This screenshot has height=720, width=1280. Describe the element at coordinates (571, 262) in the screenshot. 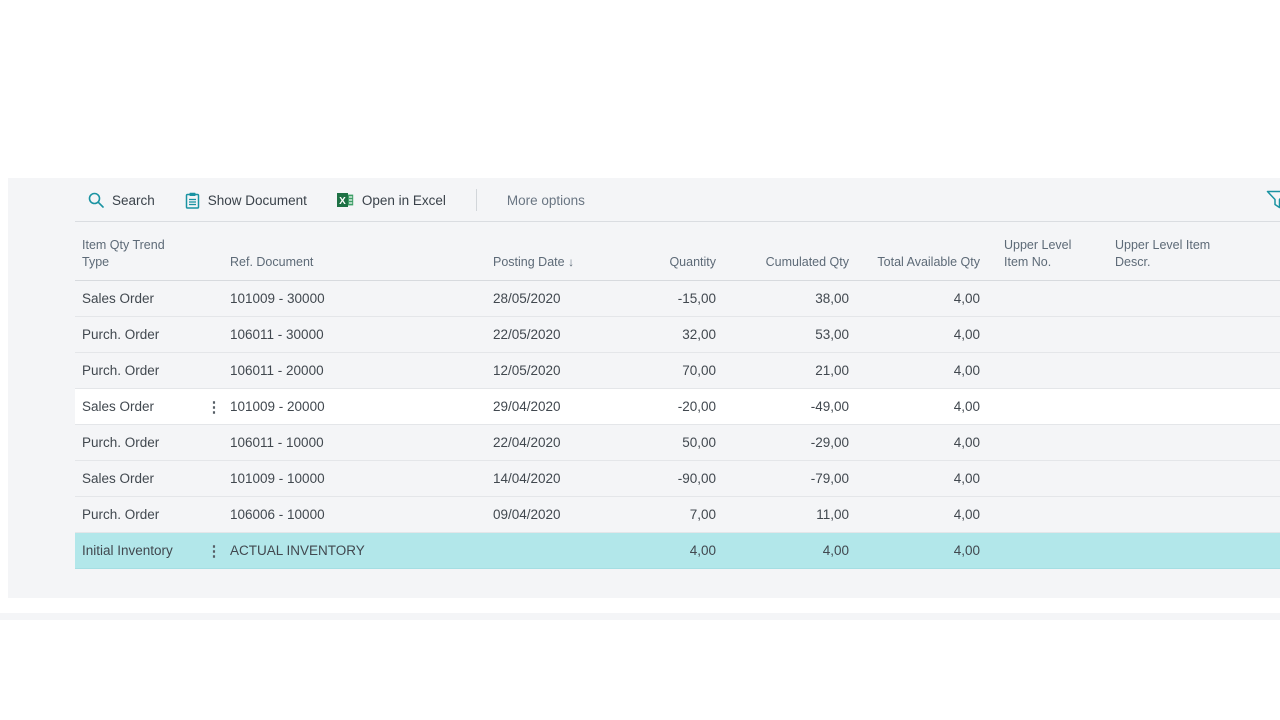

I see `sort-descending-icon: ↓` at that location.